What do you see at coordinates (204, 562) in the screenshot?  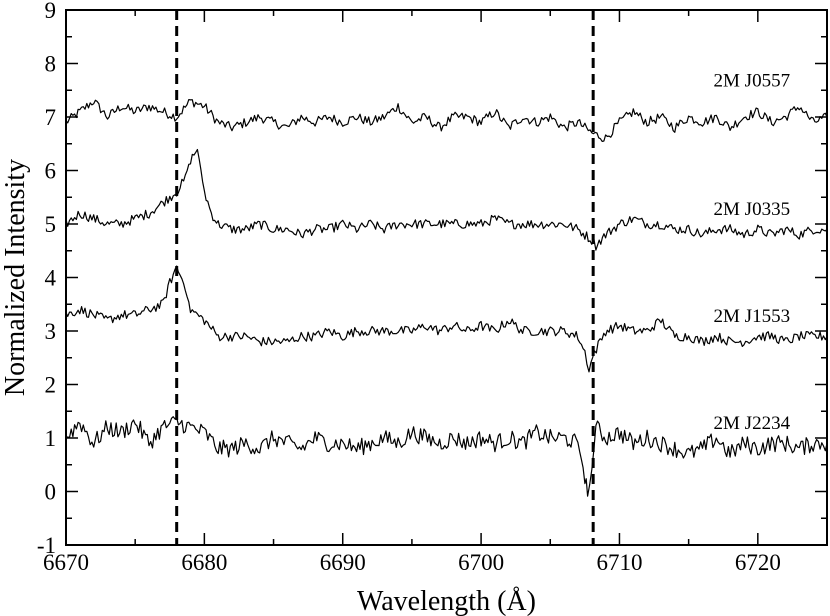 I see `x-tick-label: 6680` at bounding box center [204, 562].